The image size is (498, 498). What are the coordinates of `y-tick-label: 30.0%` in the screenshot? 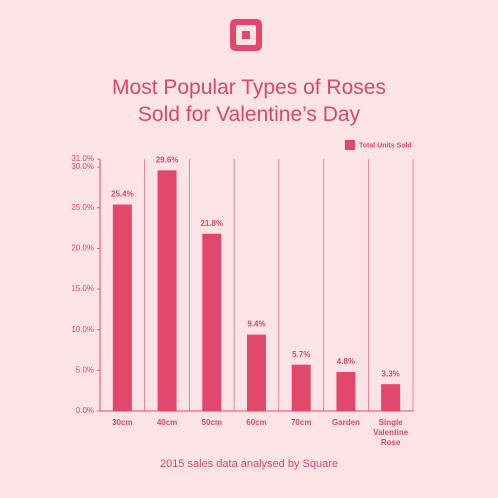 It's located at (82, 166).